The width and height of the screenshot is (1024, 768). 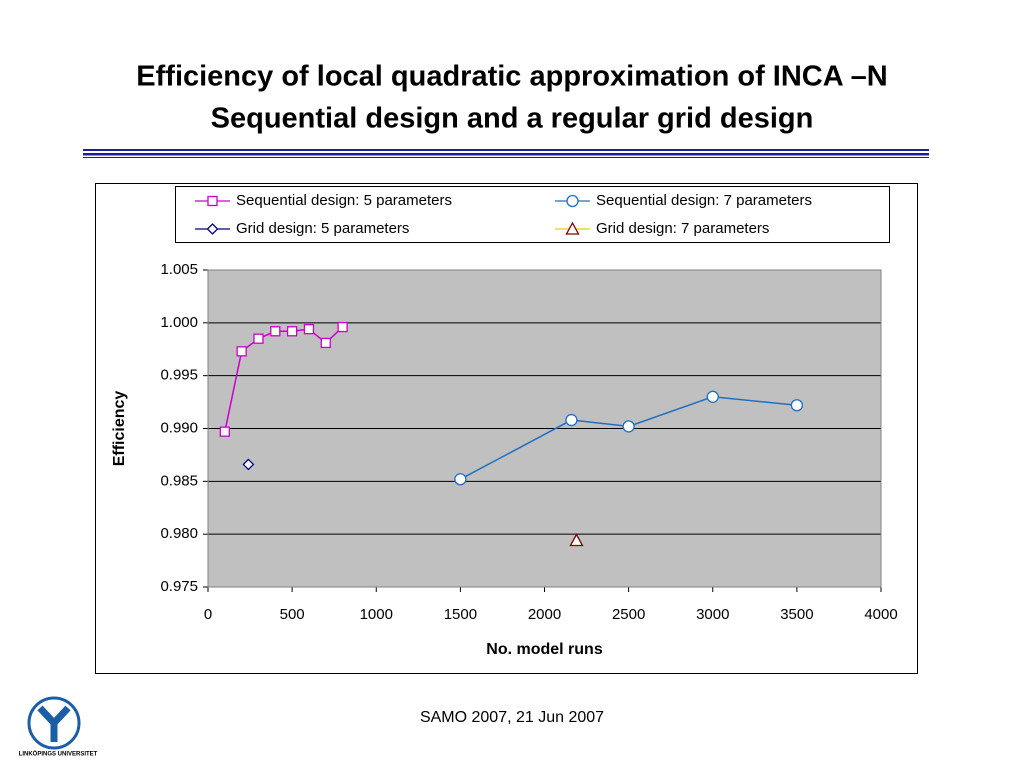 I want to click on x-tick-label: 1500, so click(x=460, y=614).